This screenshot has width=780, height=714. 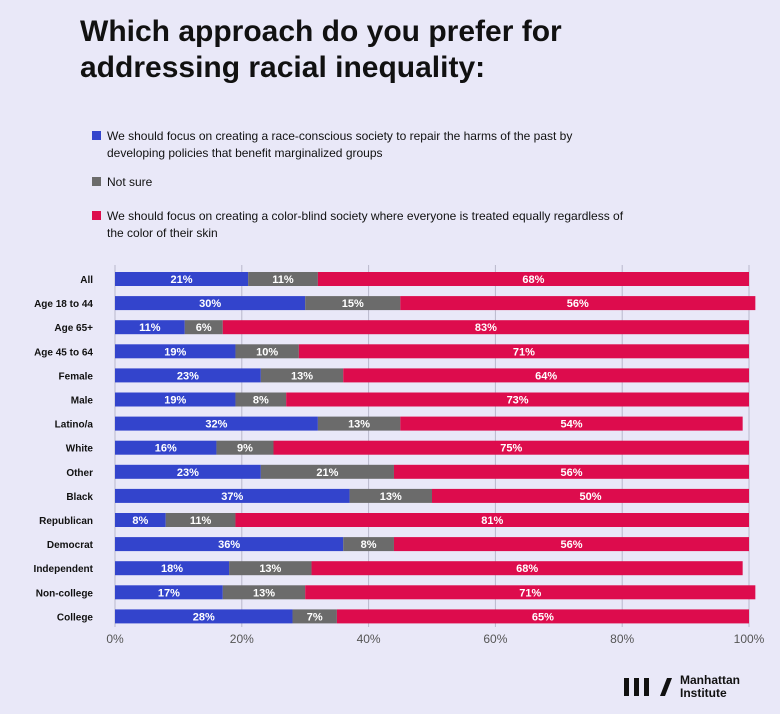 I want to click on bar-segment-race-conscious-white, so click(x=166, y=447).